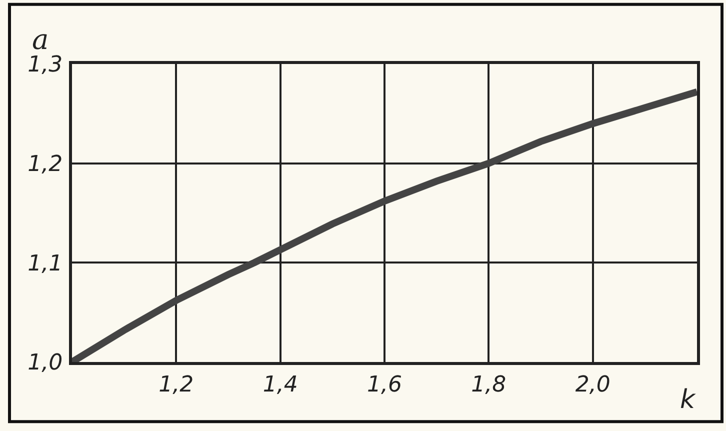 This screenshot has height=431, width=726. Describe the element at coordinates (688, 400) in the screenshot. I see `x-axis-title: k` at that location.